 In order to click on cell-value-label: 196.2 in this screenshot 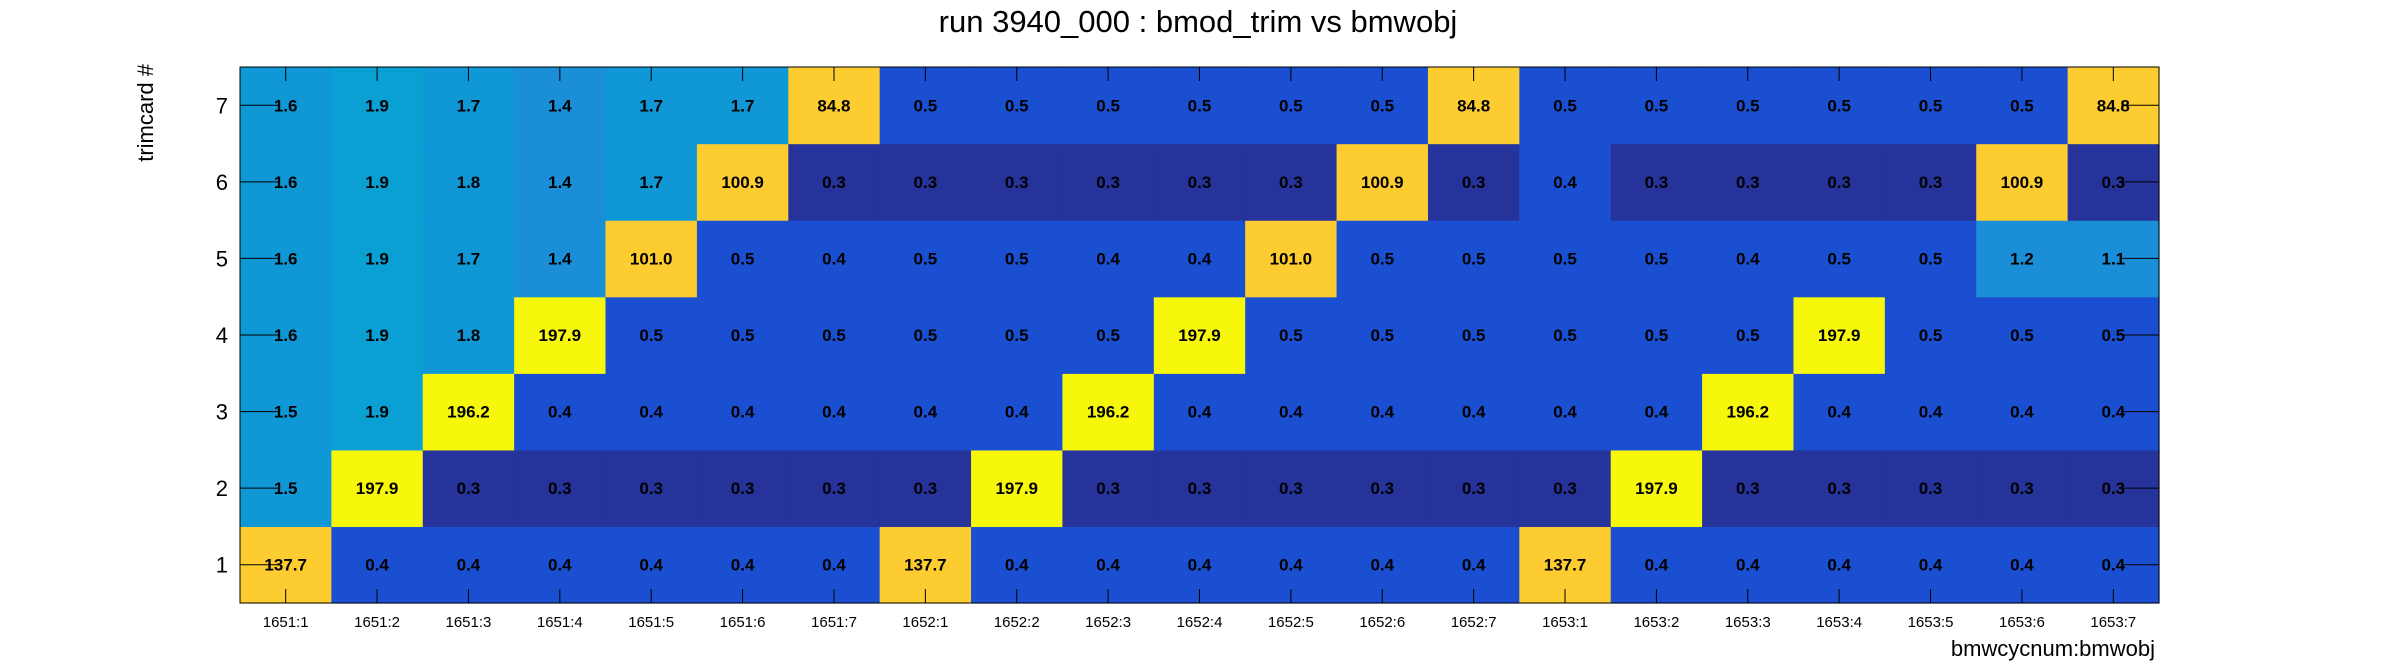, I will do `click(468, 412)`.